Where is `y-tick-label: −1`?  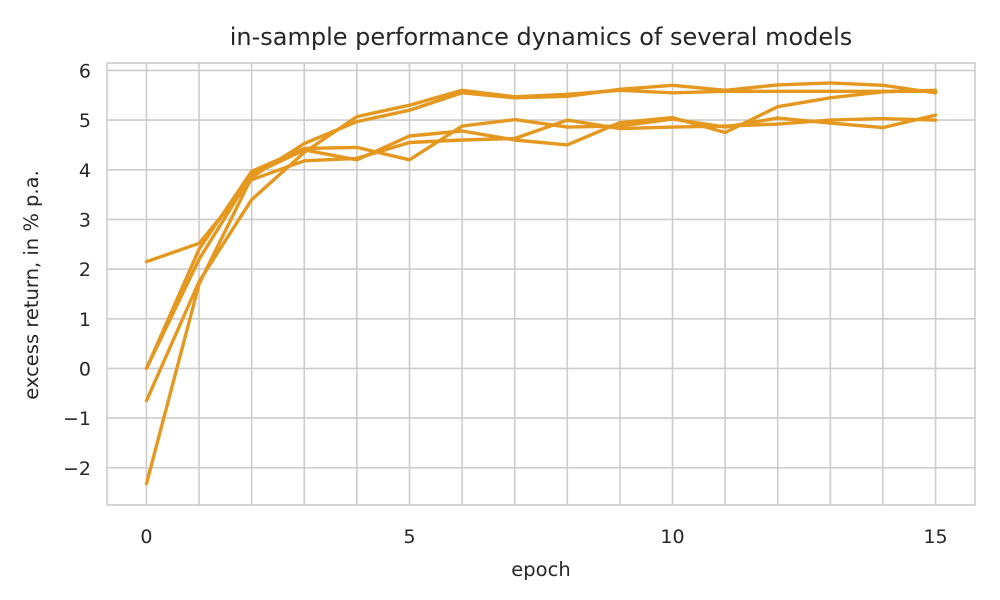 y-tick-label: −1 is located at coordinates (77, 419).